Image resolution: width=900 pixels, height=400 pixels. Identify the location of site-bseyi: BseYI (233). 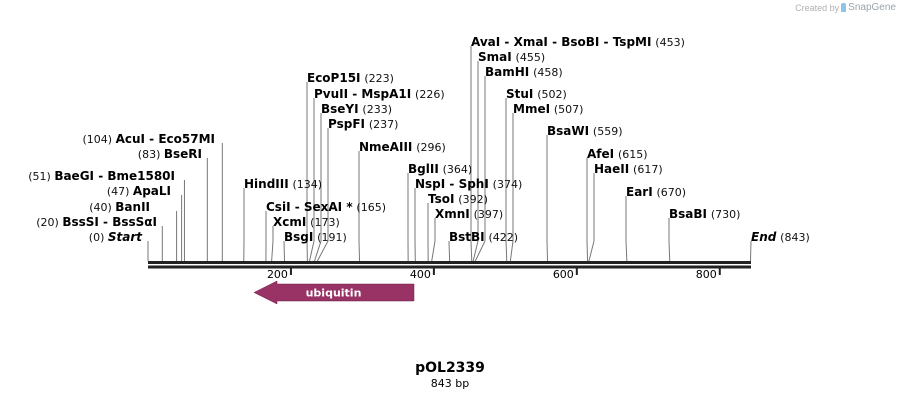
(356, 109).